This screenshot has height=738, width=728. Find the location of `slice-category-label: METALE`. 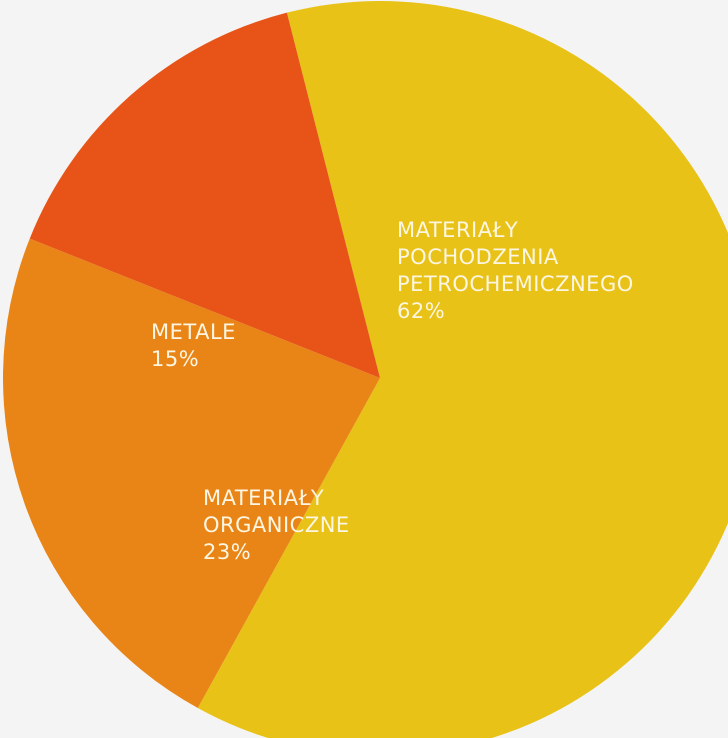

slice-category-label: METALE is located at coordinates (193, 332).